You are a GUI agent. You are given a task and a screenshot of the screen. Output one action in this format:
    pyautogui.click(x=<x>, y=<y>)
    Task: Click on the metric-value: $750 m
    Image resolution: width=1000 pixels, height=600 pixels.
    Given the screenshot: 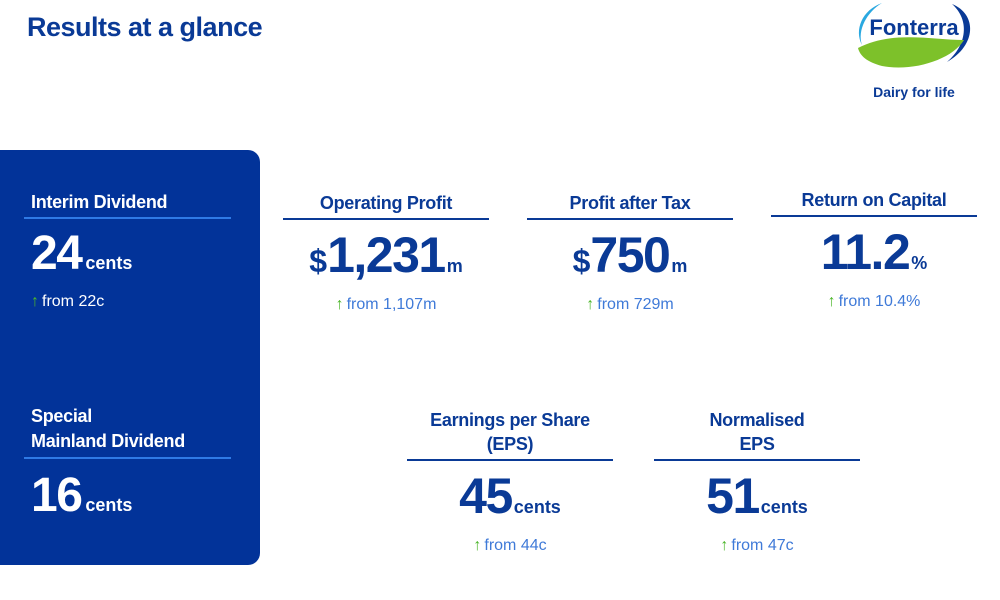 What is the action you would take?
    pyautogui.click(x=630, y=255)
    